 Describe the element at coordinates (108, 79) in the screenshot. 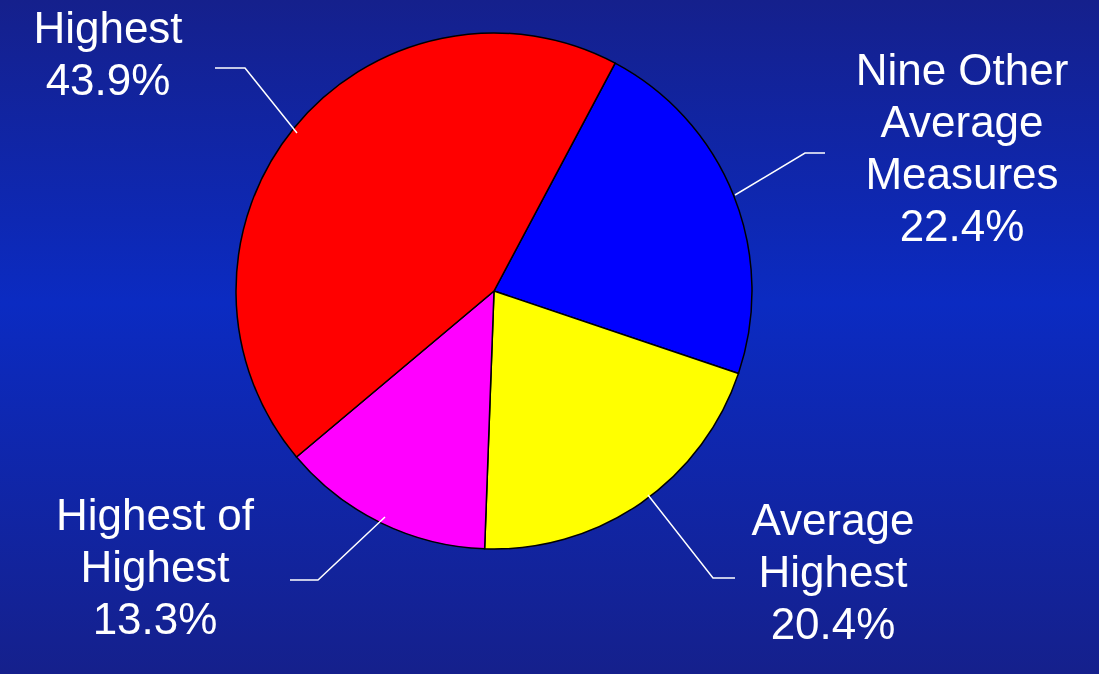

I see `data-label: 43.9%` at that location.